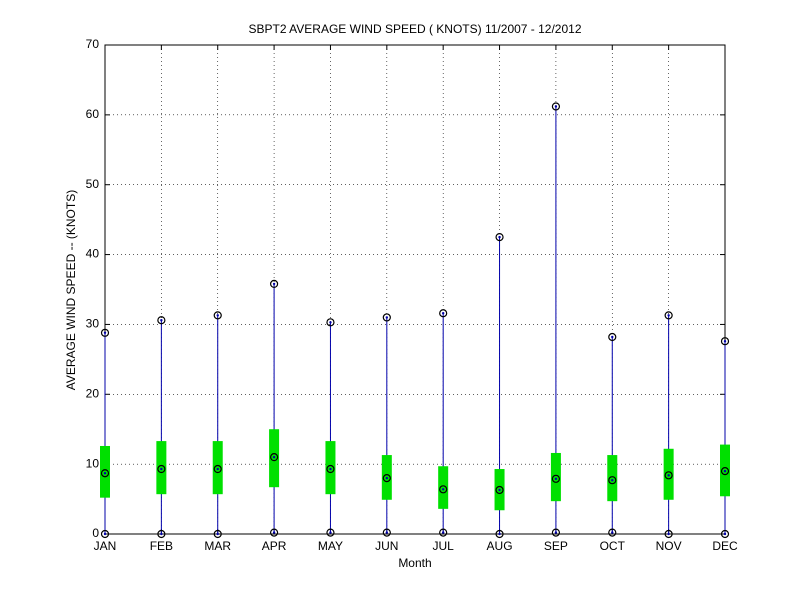  Describe the element at coordinates (93, 114) in the screenshot. I see `y-tick-label: 60` at that location.